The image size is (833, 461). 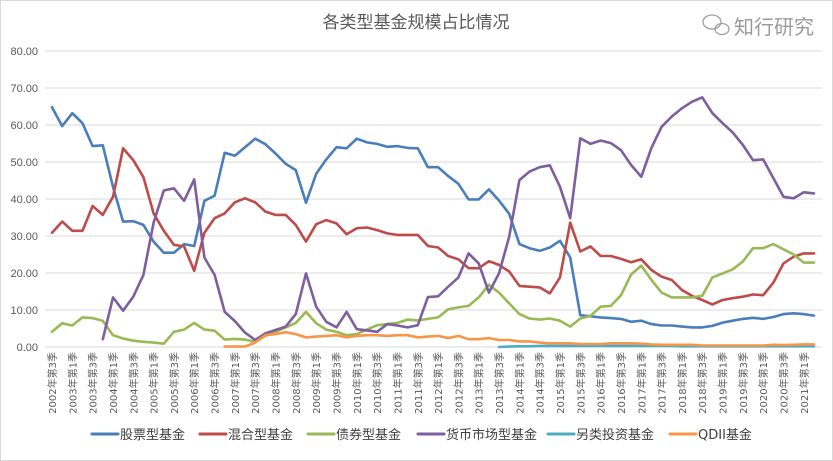 What do you see at coordinates (215, 383) in the screenshot?
I see `x-tick-label: 2006年第3季` at bounding box center [215, 383].